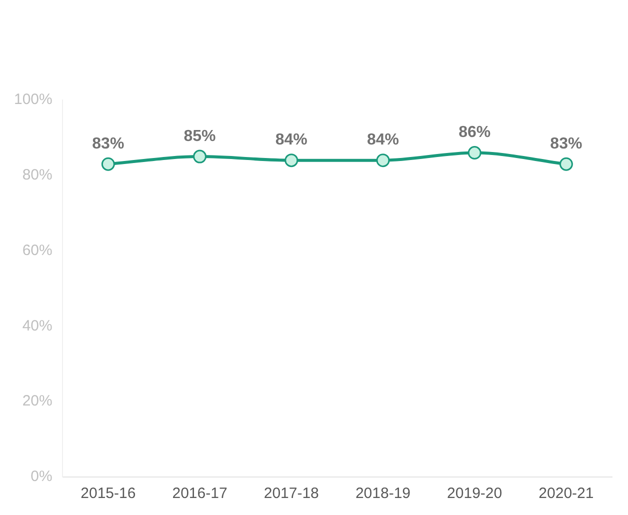  I want to click on x-tick-label: 2019-20, so click(474, 493).